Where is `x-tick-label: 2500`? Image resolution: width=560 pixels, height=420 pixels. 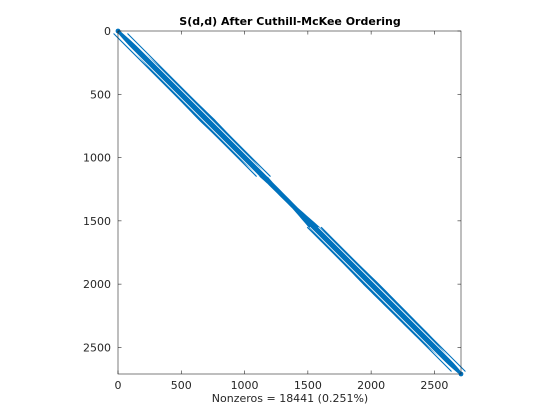 x-tick-label: 2500 is located at coordinates (434, 385).